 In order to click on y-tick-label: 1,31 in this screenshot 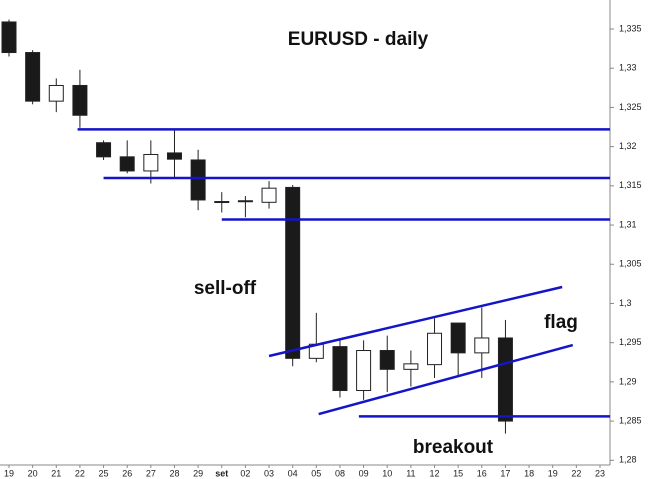, I will do `click(628, 224)`.